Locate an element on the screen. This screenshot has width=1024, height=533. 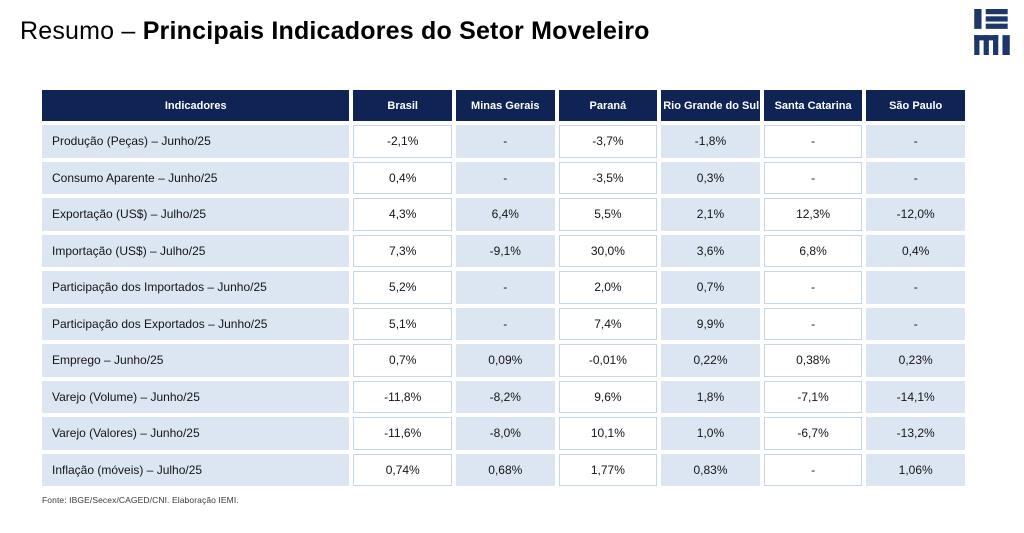
value-cell: 5,5% is located at coordinates (608, 214).